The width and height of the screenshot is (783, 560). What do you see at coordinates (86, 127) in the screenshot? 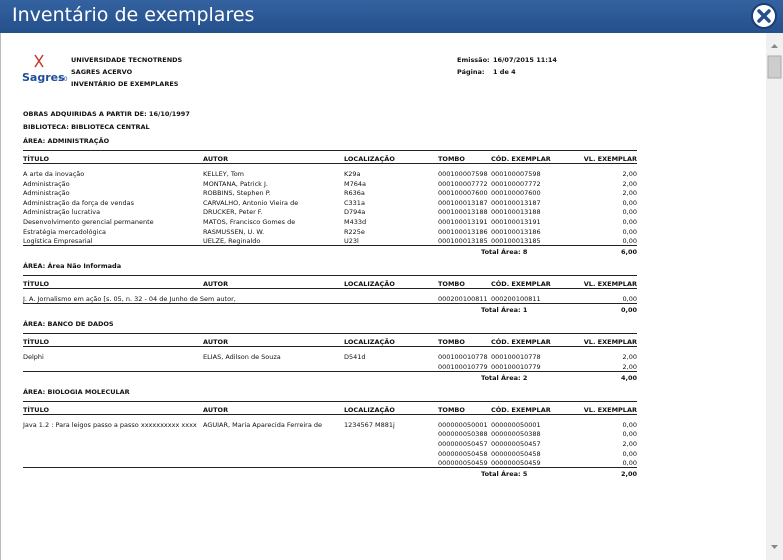
I see `filter: BIBLIOTECA: BIBLIOTECA CENTRAL` at bounding box center [86, 127].